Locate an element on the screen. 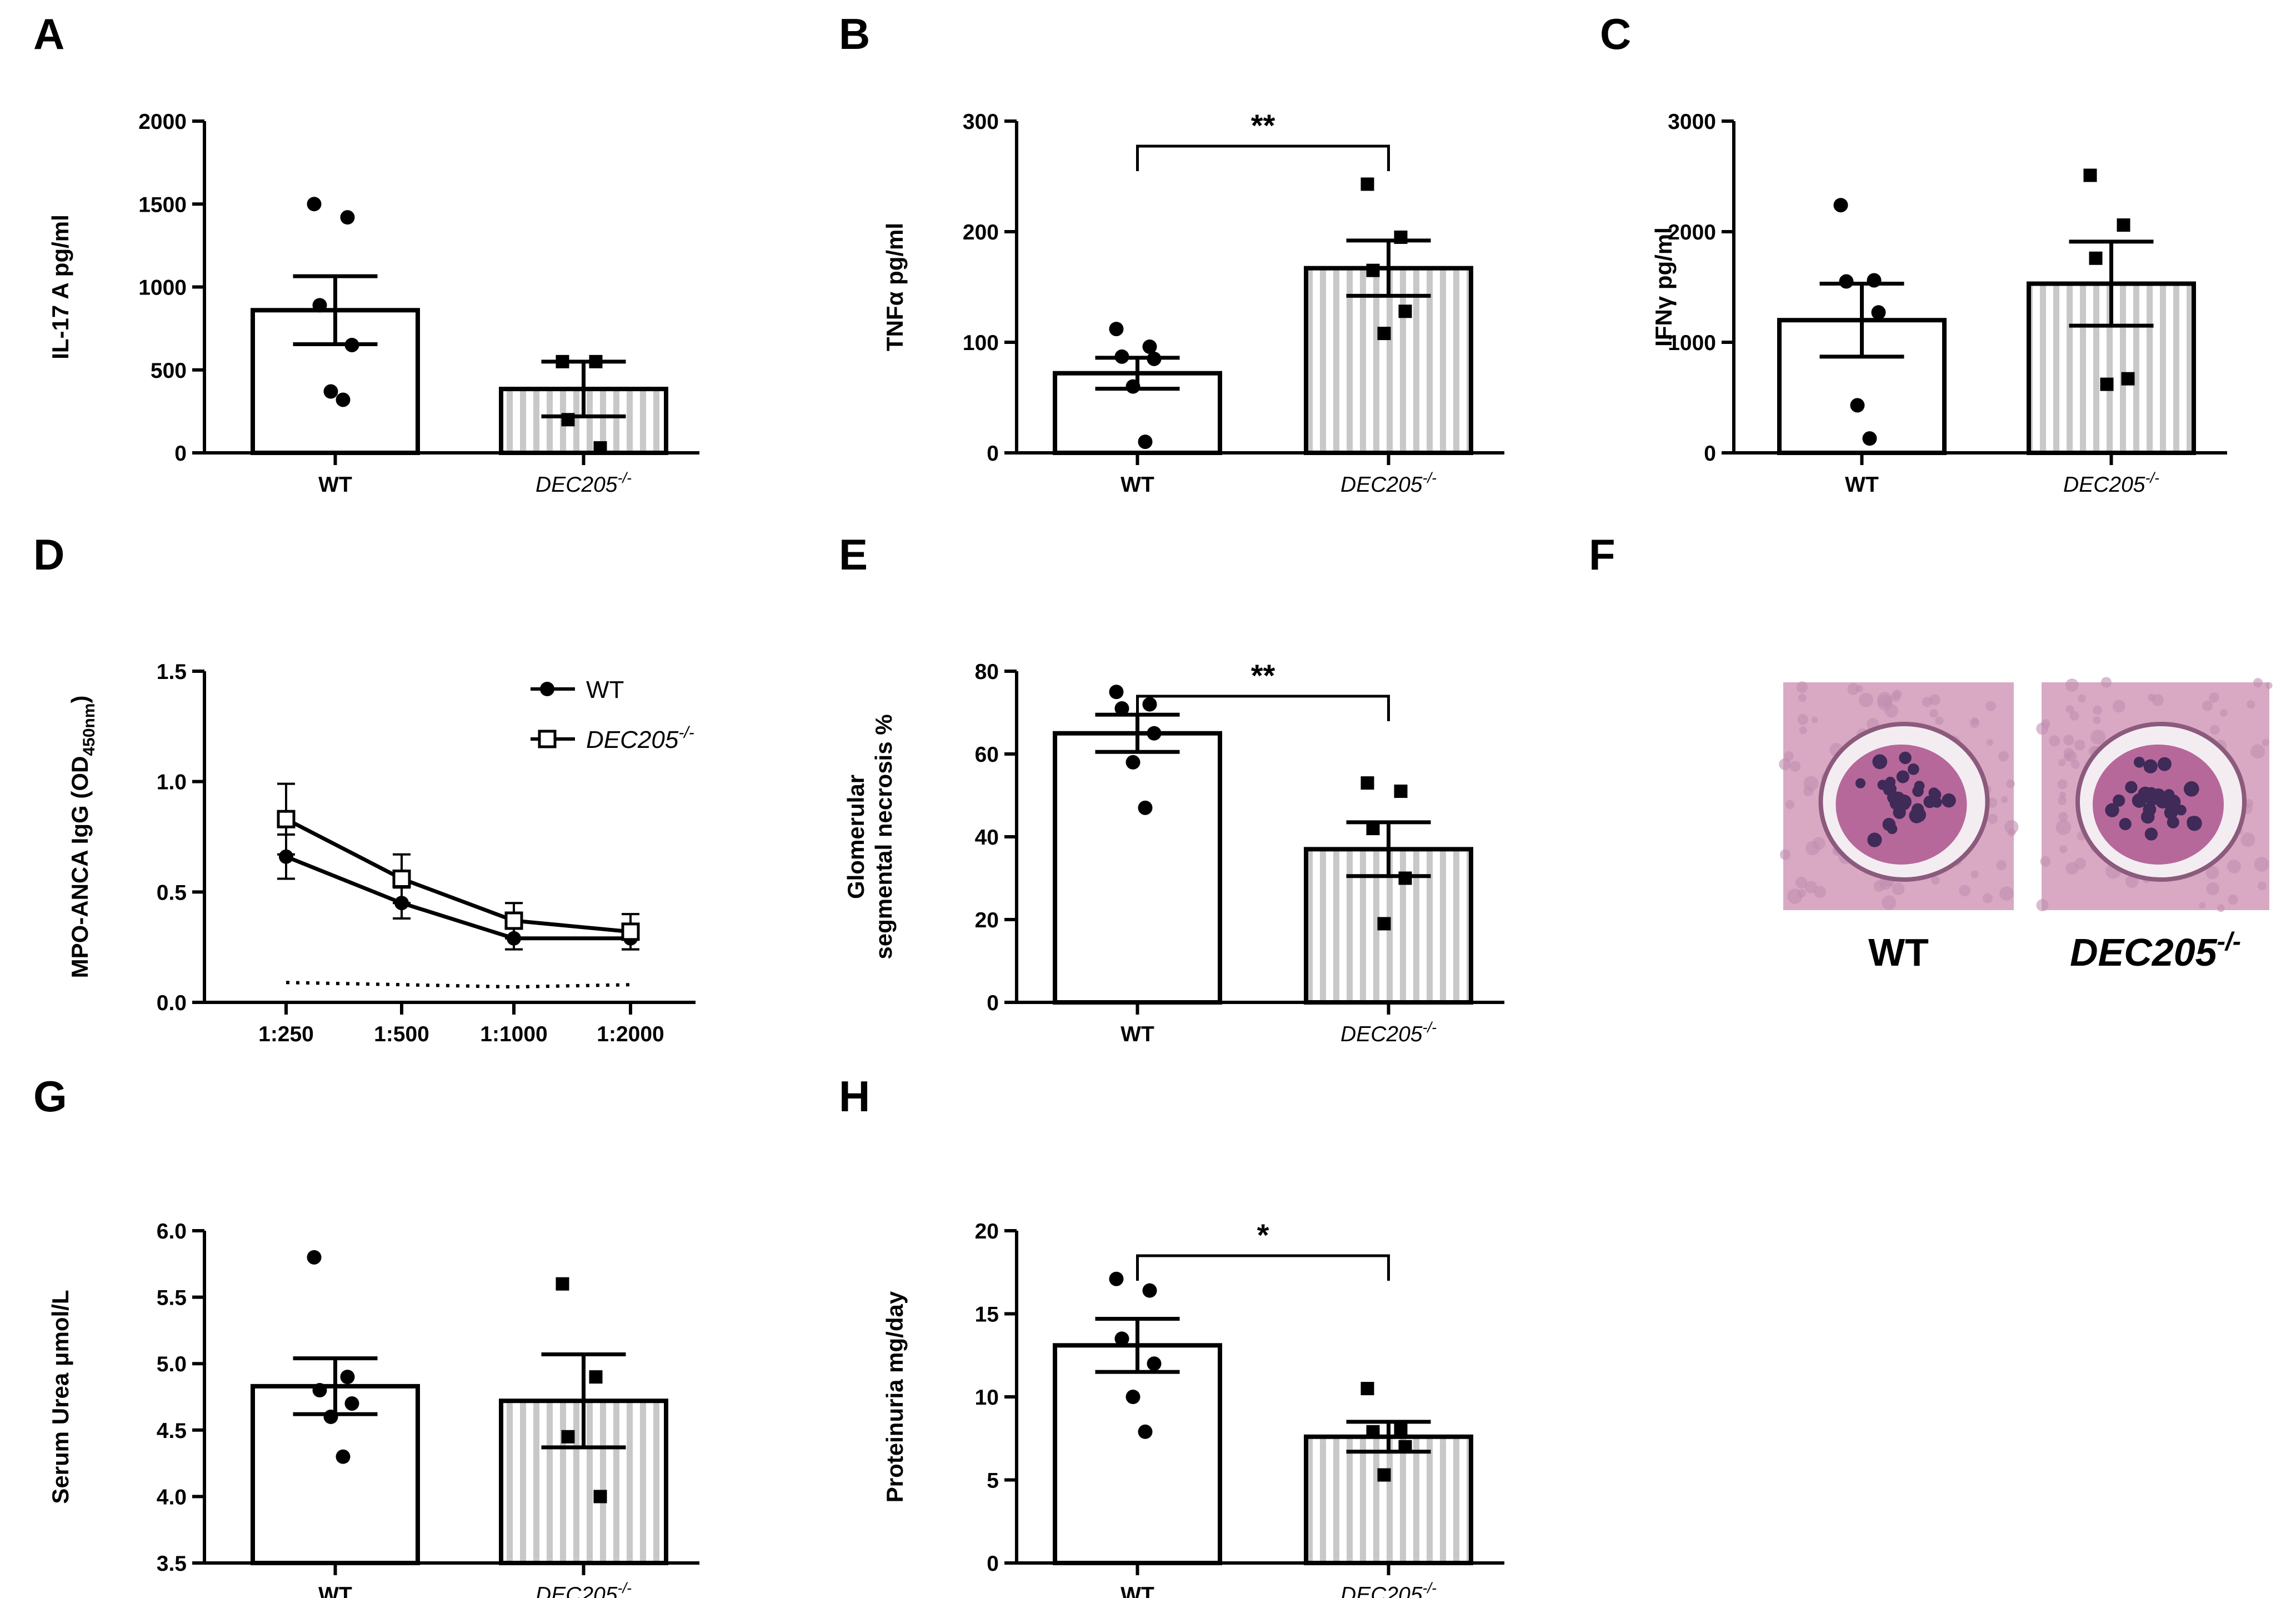  significance-label: * is located at coordinates (1263, 1234).